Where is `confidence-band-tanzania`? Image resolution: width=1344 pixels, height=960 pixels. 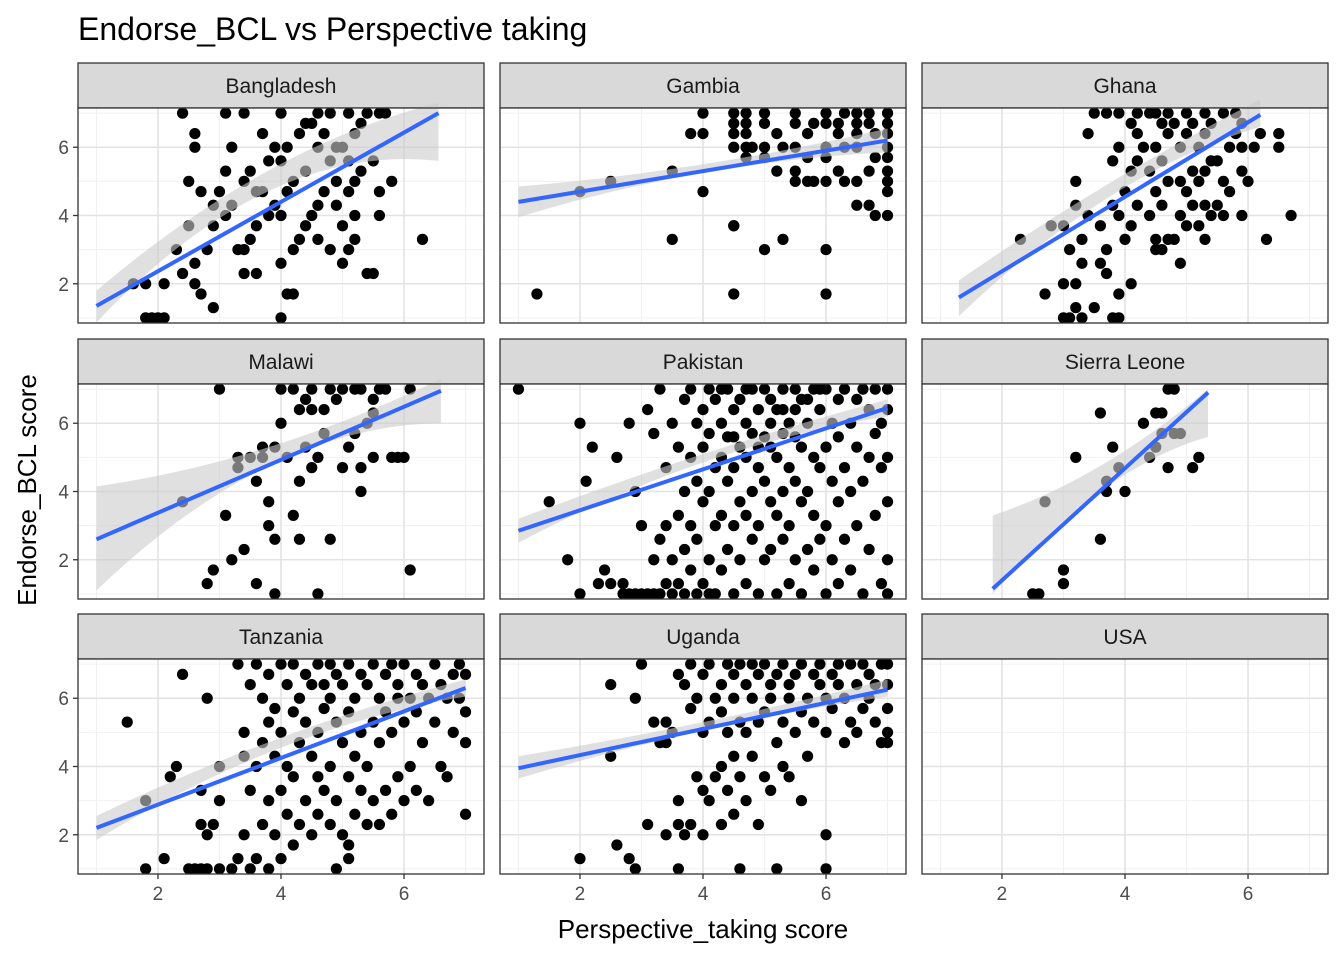 confidence-band-tanzania is located at coordinates (281, 759).